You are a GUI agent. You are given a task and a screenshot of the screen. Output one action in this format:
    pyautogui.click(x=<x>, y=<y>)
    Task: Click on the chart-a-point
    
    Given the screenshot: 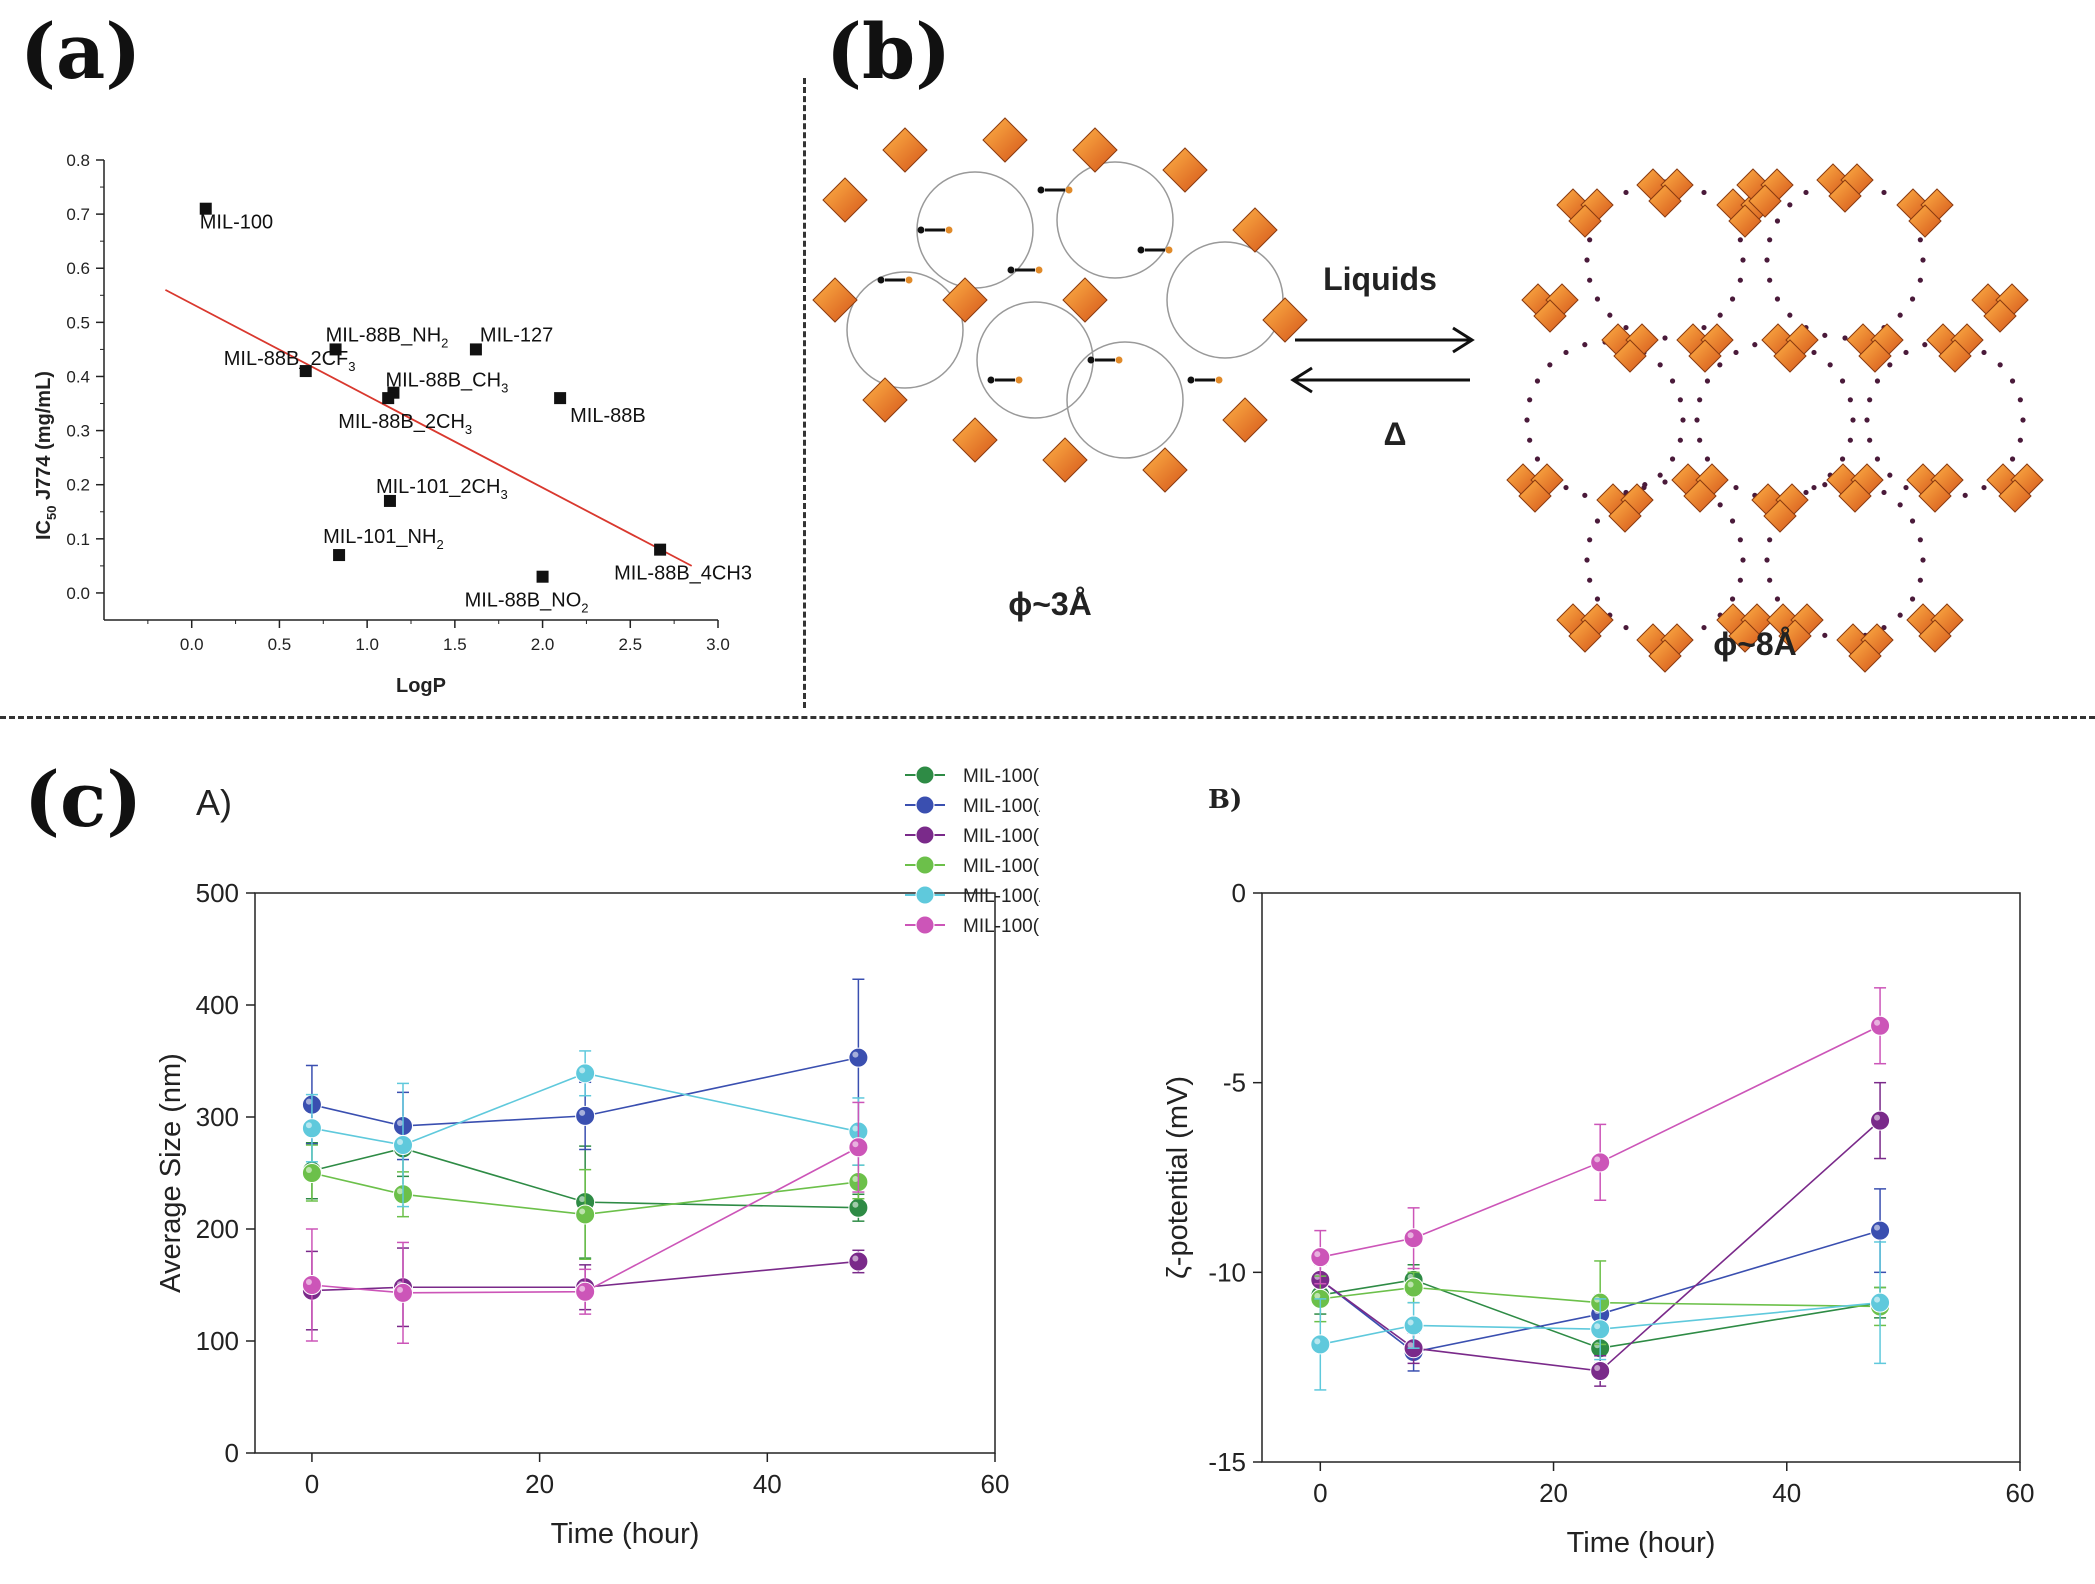 What is the action you would take?
    pyautogui.click(x=205, y=208)
    